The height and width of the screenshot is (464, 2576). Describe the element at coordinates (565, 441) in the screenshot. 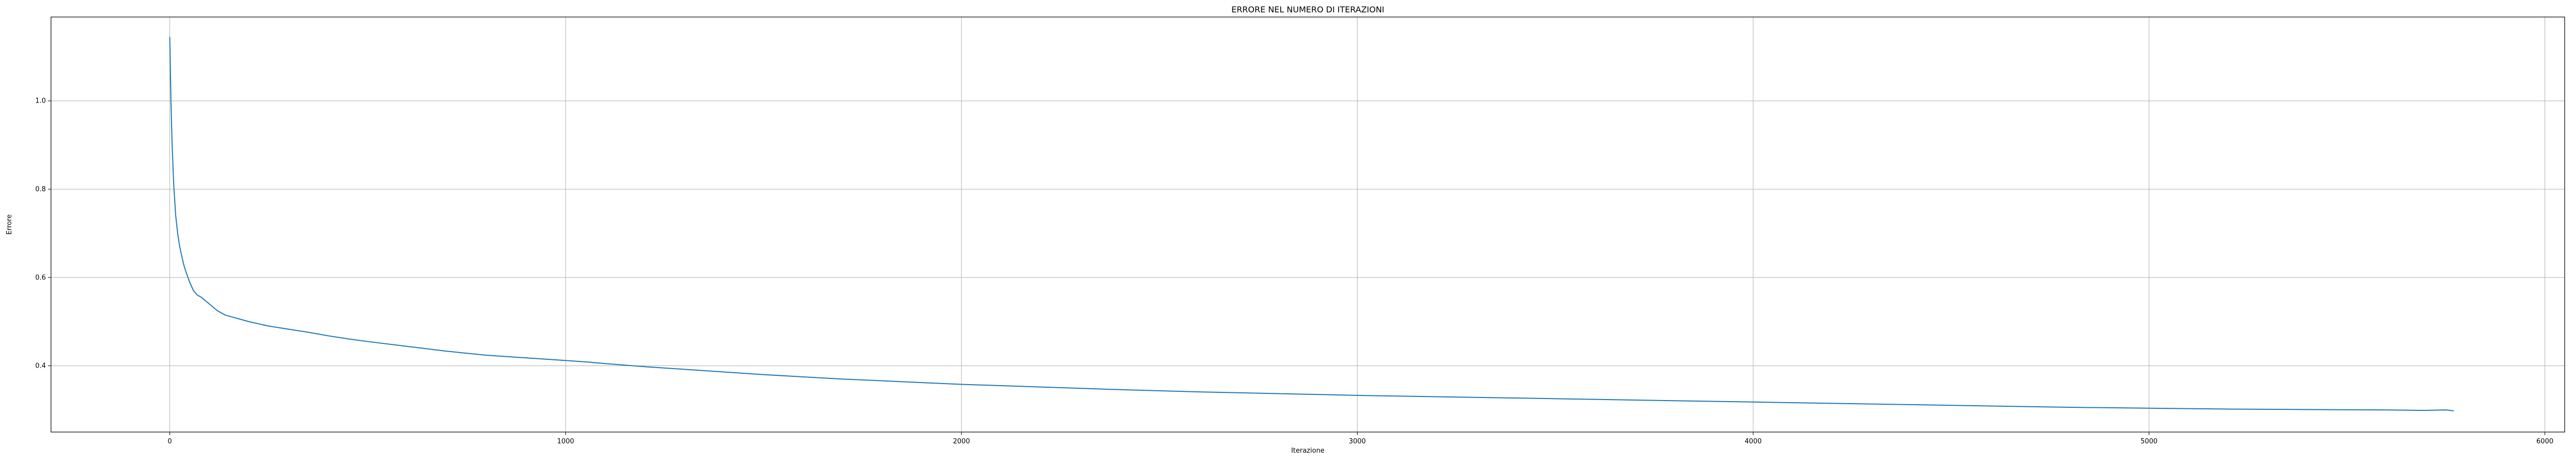

I see `x-tick-label: 1000` at that location.